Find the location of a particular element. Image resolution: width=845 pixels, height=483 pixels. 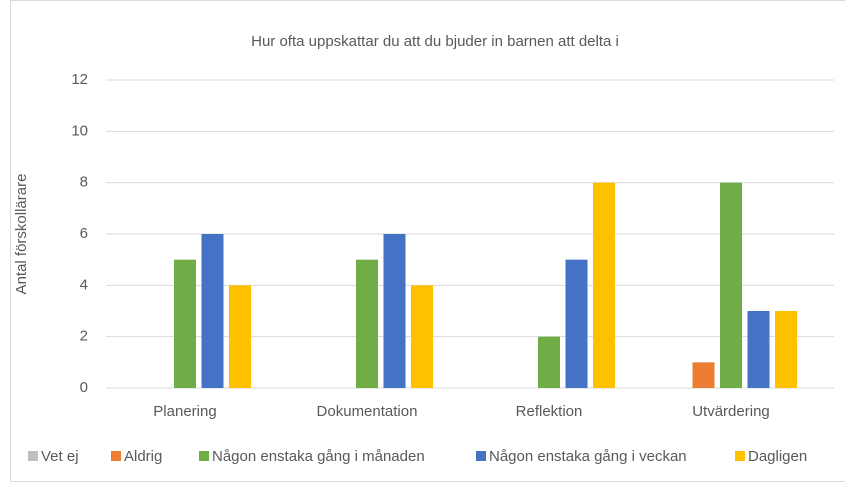

y-axis-label: Antal förskollärare is located at coordinates (21, 234).